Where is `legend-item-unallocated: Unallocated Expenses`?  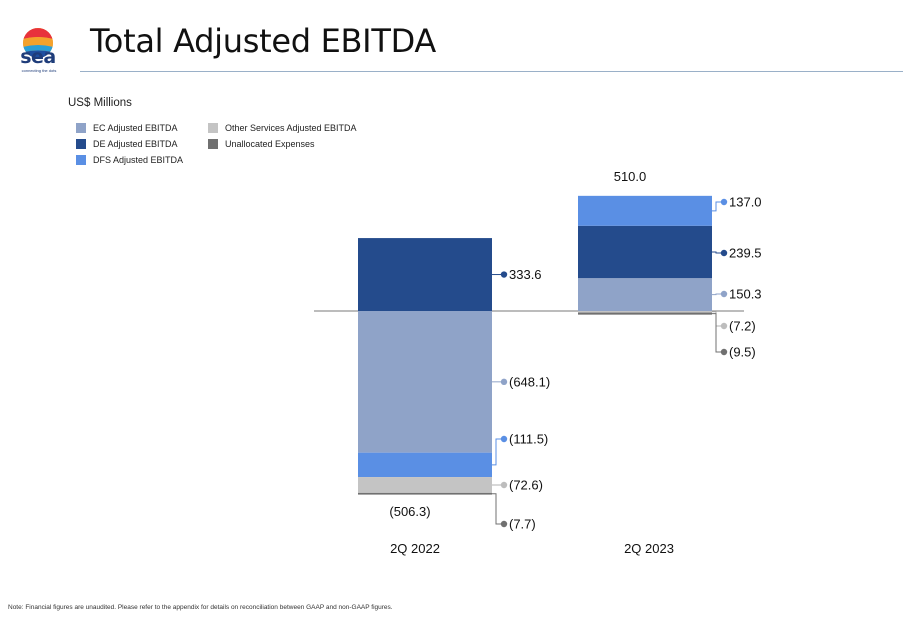 legend-item-unallocated: Unallocated Expenses is located at coordinates (261, 144).